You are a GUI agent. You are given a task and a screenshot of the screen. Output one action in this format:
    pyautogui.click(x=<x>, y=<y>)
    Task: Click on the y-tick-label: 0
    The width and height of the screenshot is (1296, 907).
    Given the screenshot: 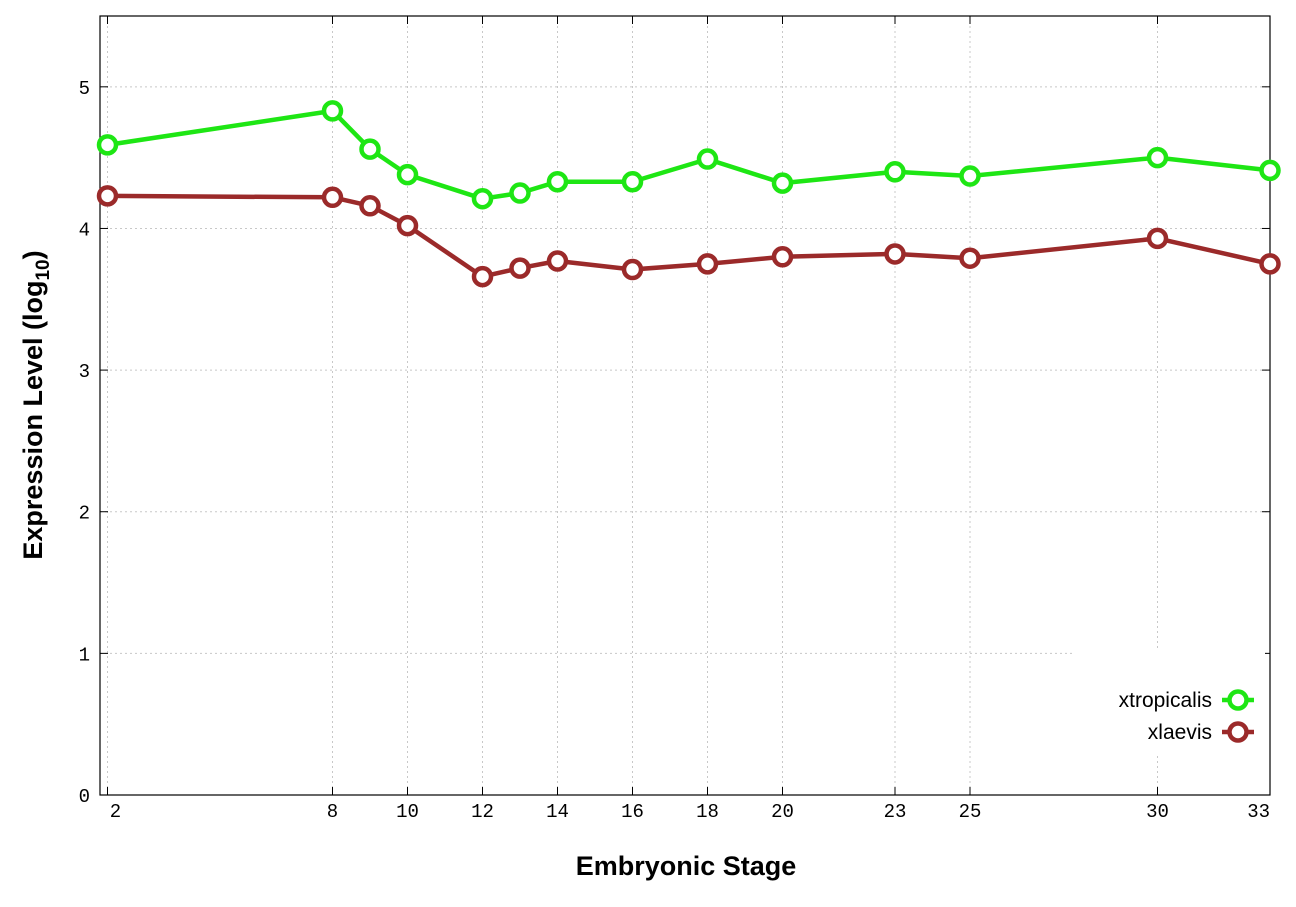 What is the action you would take?
    pyautogui.click(x=84, y=797)
    